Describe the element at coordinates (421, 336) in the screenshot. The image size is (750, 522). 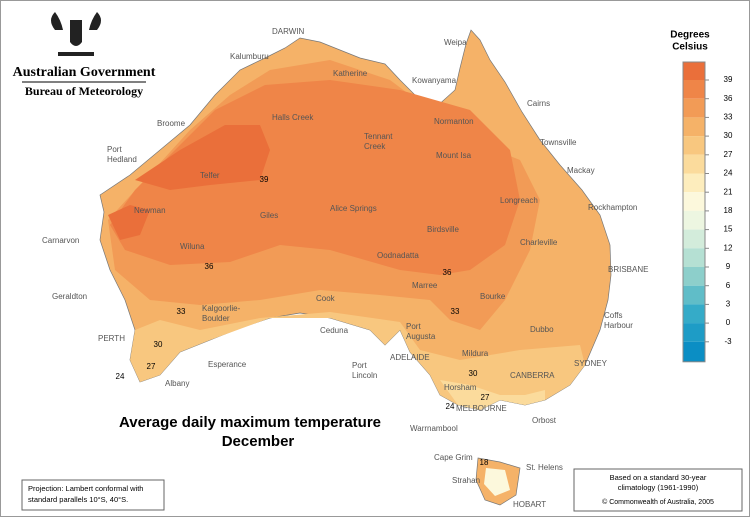
I see `place-label: Augusta` at that location.